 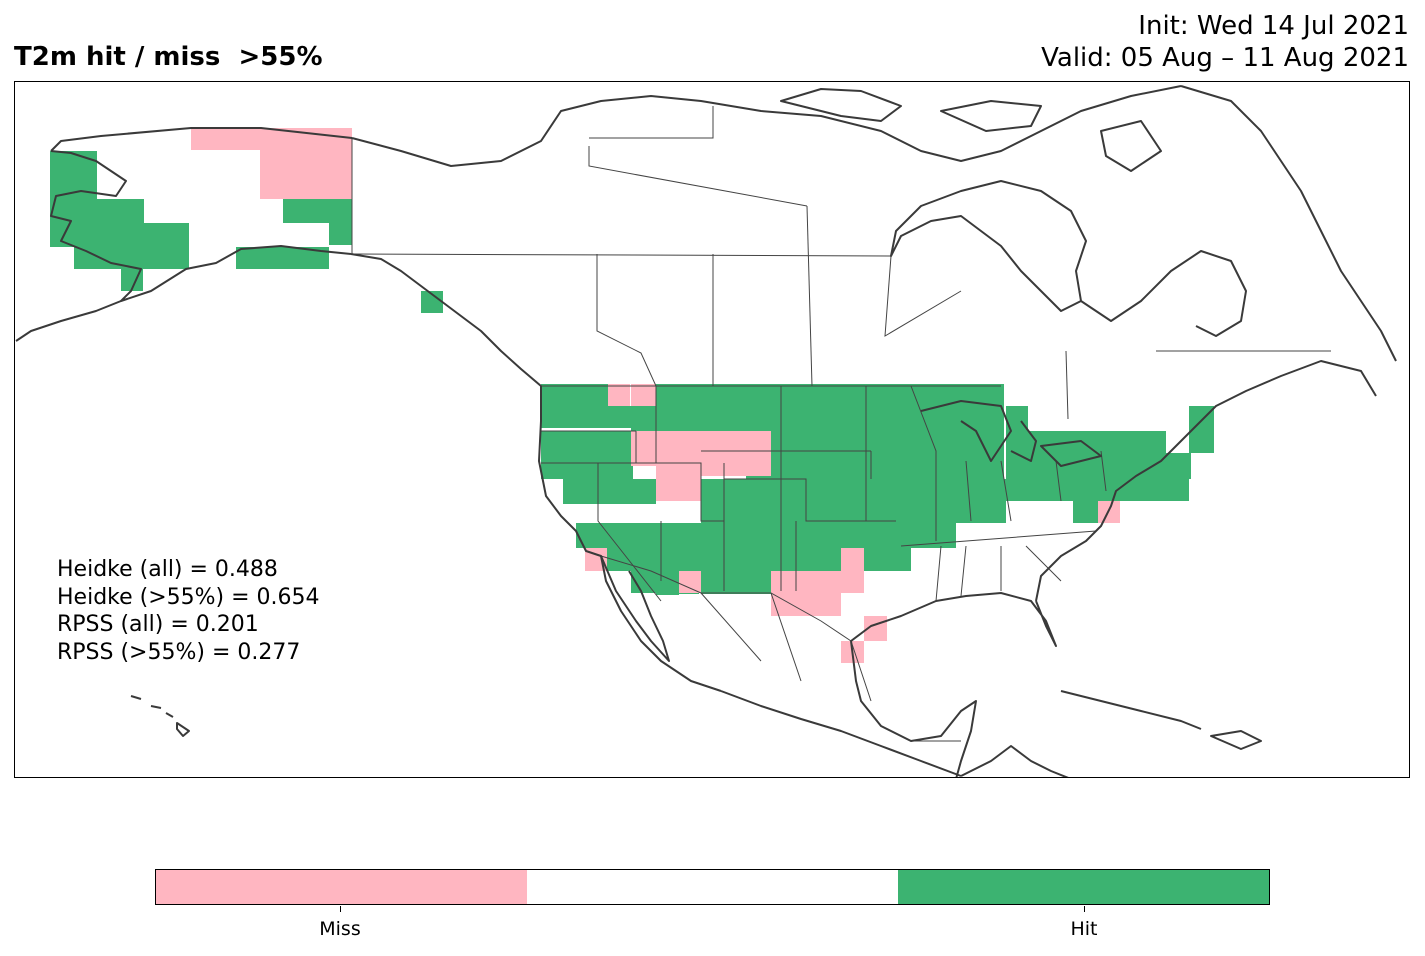 I want to click on central-america, so click(x=1014, y=761).